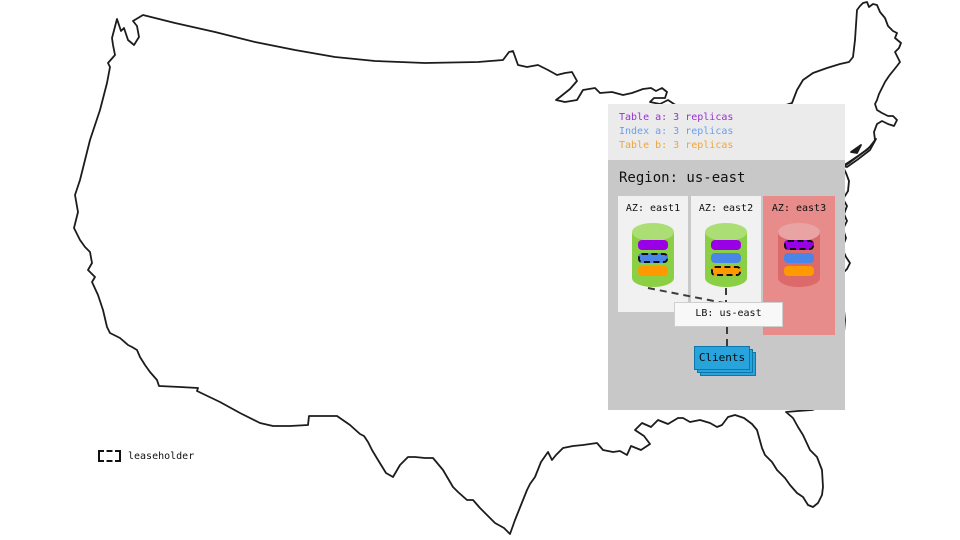 This screenshot has height=540, width=960. What do you see at coordinates (676, 145) in the screenshot?
I see `legend-table-b: Table b: 3 replicas` at bounding box center [676, 145].